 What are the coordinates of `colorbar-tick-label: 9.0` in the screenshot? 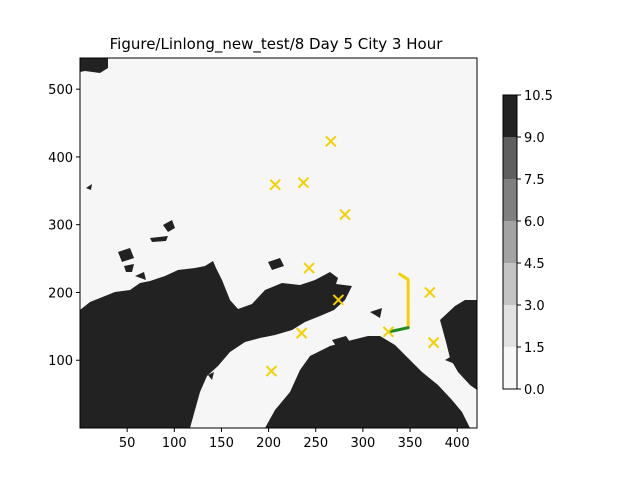 It's located at (534, 138).